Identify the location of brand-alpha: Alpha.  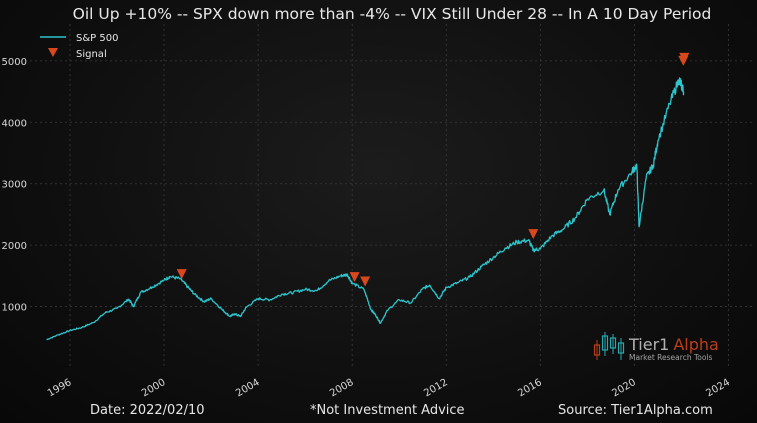
(696, 344).